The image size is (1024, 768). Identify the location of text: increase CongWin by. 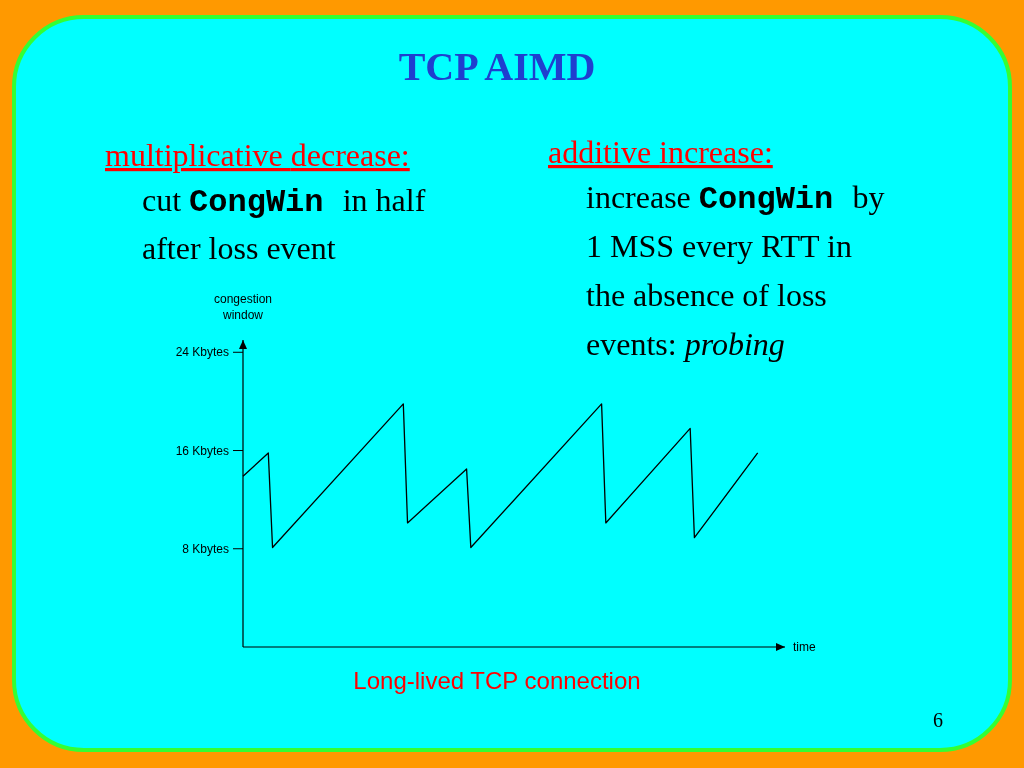
(735, 198).